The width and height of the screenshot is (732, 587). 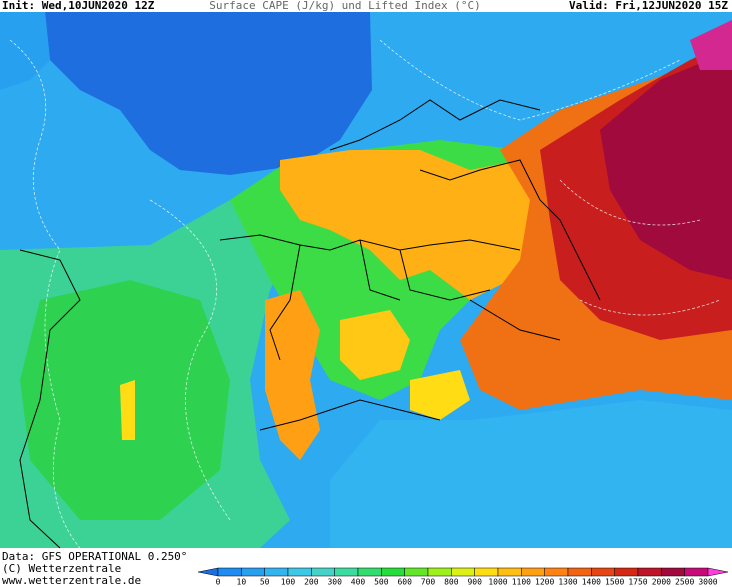 What do you see at coordinates (410, 225) in the screenshot?
I see `germany-orange` at bounding box center [410, 225].